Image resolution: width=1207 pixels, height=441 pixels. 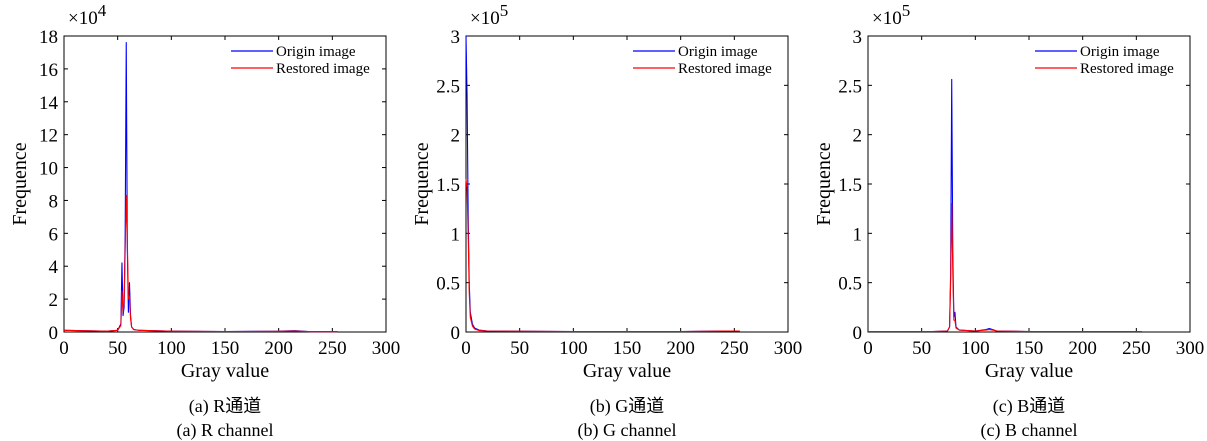 What do you see at coordinates (48, 136) in the screenshot?
I see `y-tick-label: 12` at bounding box center [48, 136].